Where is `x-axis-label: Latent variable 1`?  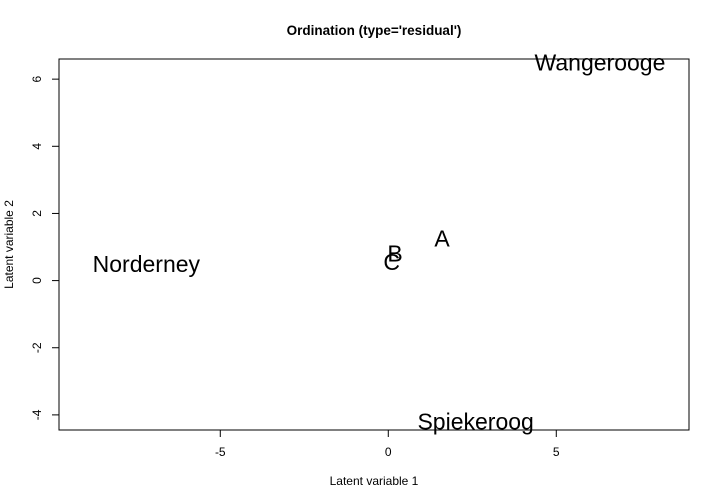
x-axis-label: Latent variable 1 is located at coordinates (374, 481).